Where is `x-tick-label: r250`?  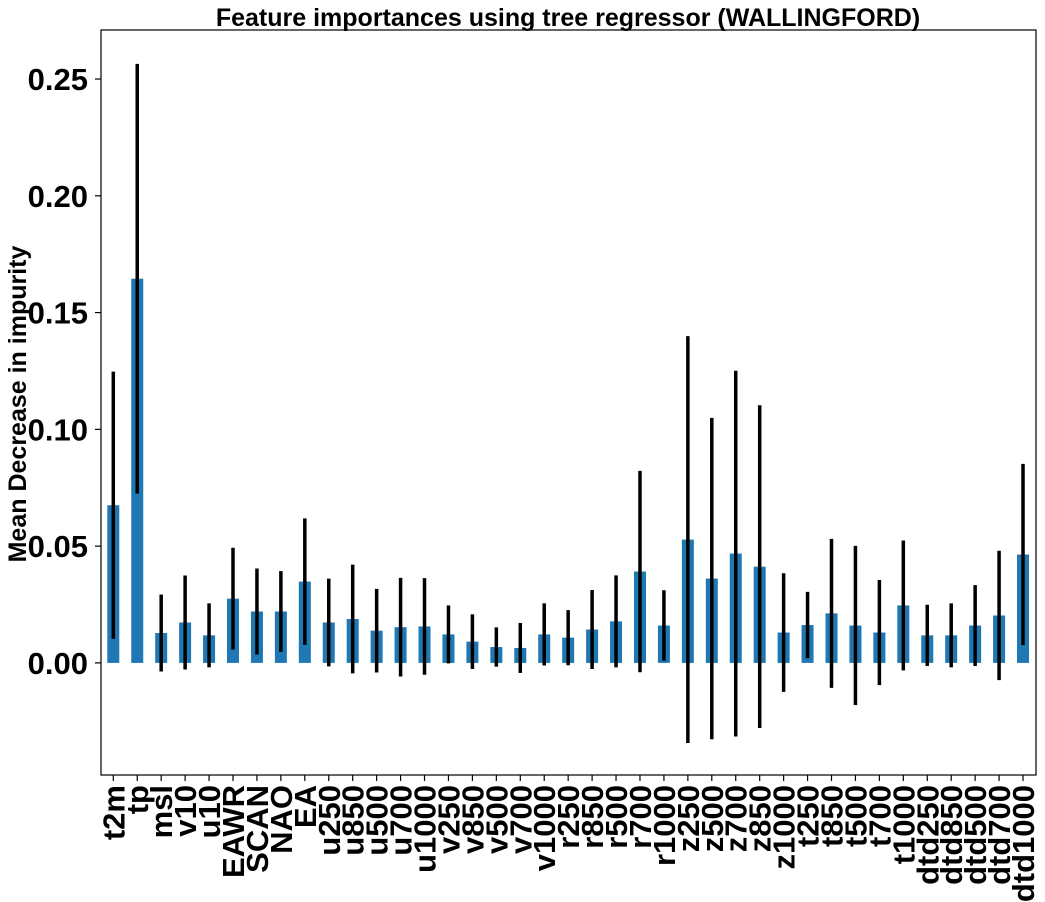
x-tick-label: r250 is located at coordinates (568, 817).